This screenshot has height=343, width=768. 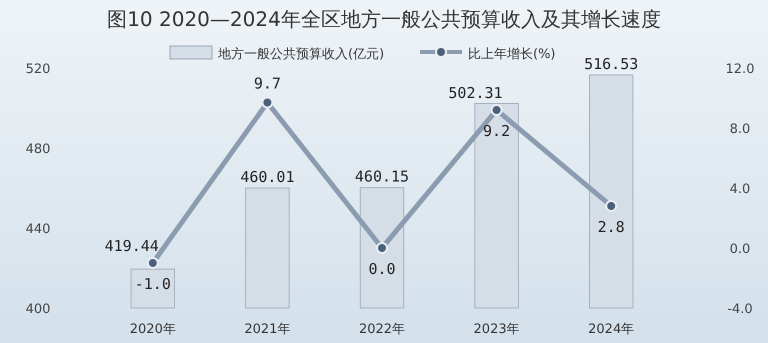 I want to click on data-label: 516.53, so click(x=611, y=63).